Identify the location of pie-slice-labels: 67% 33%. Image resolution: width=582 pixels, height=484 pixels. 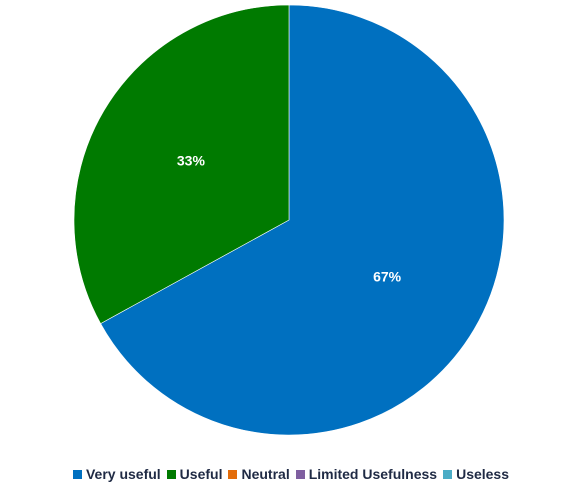
(289, 219).